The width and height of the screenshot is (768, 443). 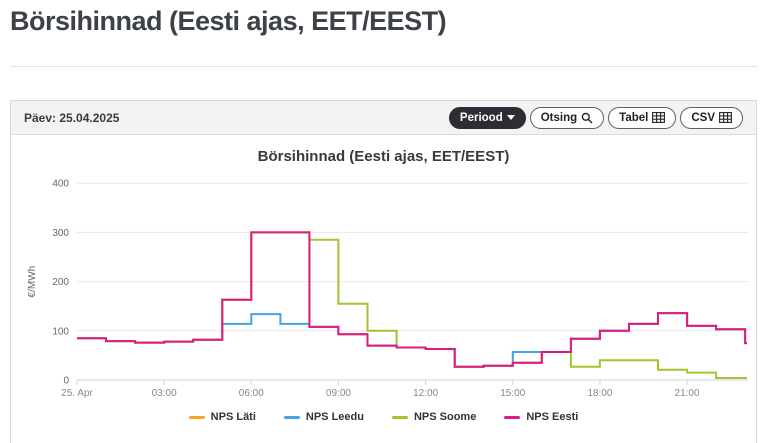 I want to click on svg-text: 09:00, so click(x=338, y=393).